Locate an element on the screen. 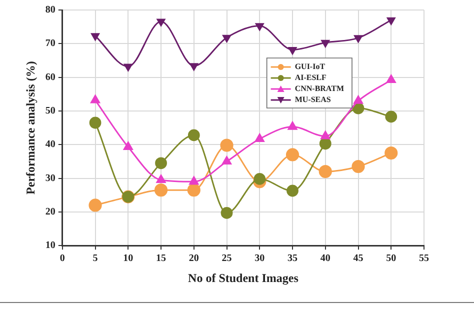 The image size is (474, 325). legend-label: GUI-IoT is located at coordinates (310, 67).